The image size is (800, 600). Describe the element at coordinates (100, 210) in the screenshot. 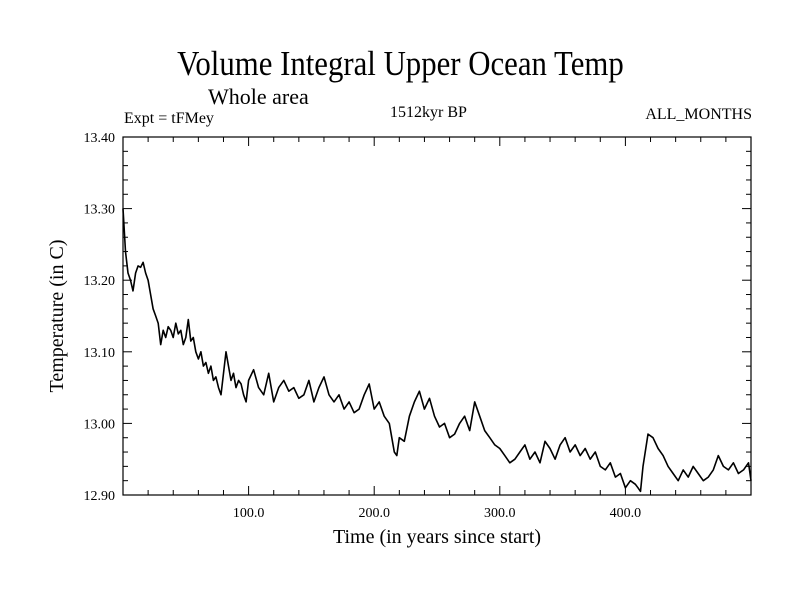

I see `y-tick-label: 13.30` at that location.